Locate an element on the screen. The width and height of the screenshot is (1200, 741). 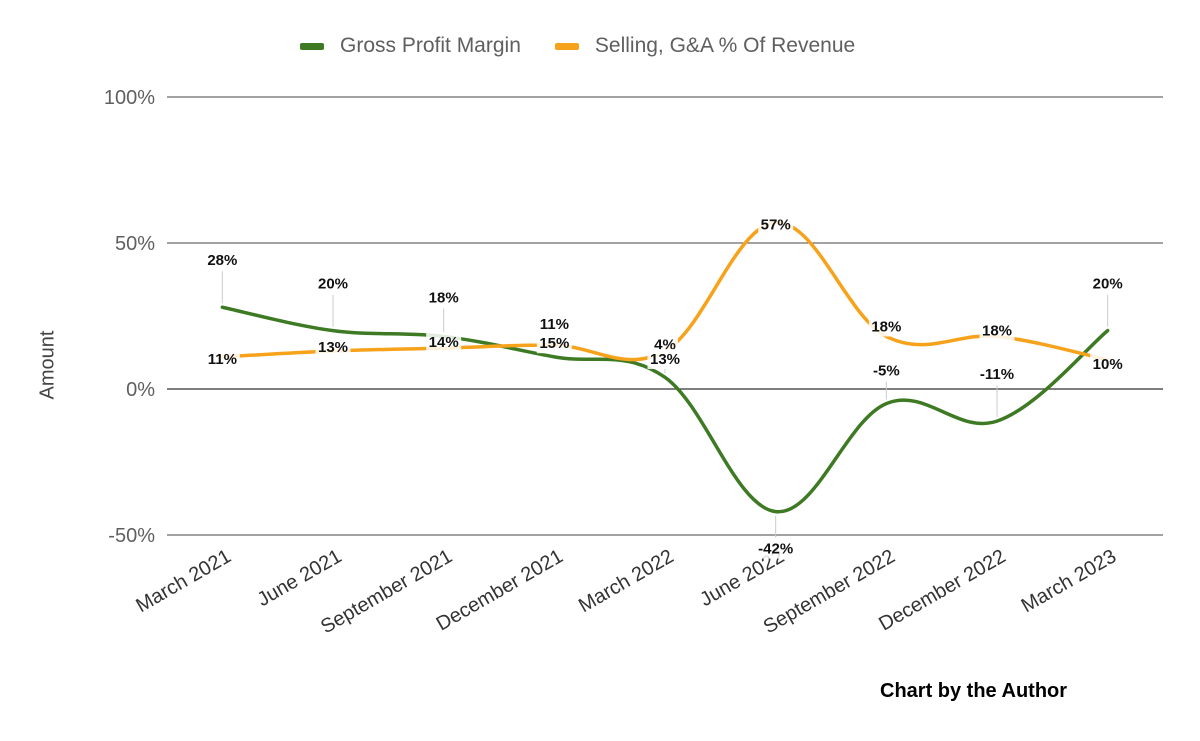
data-label: 14% is located at coordinates (444, 342).